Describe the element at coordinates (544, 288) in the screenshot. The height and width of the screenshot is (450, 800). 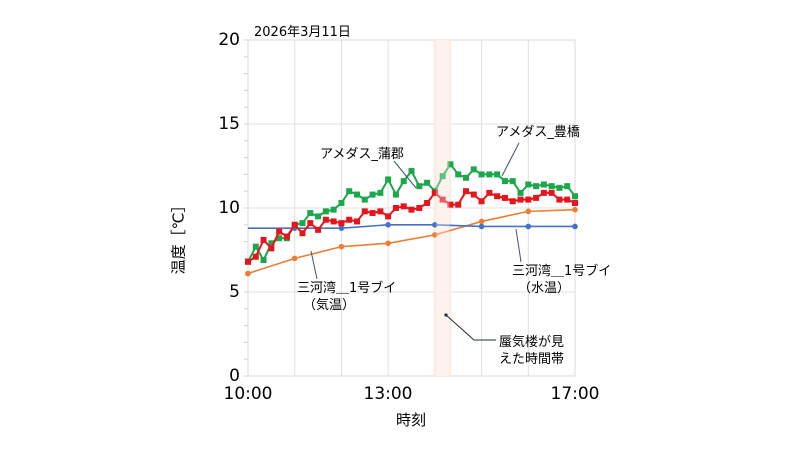
I see `annotation-buoy-water-line2: （水温）` at that location.